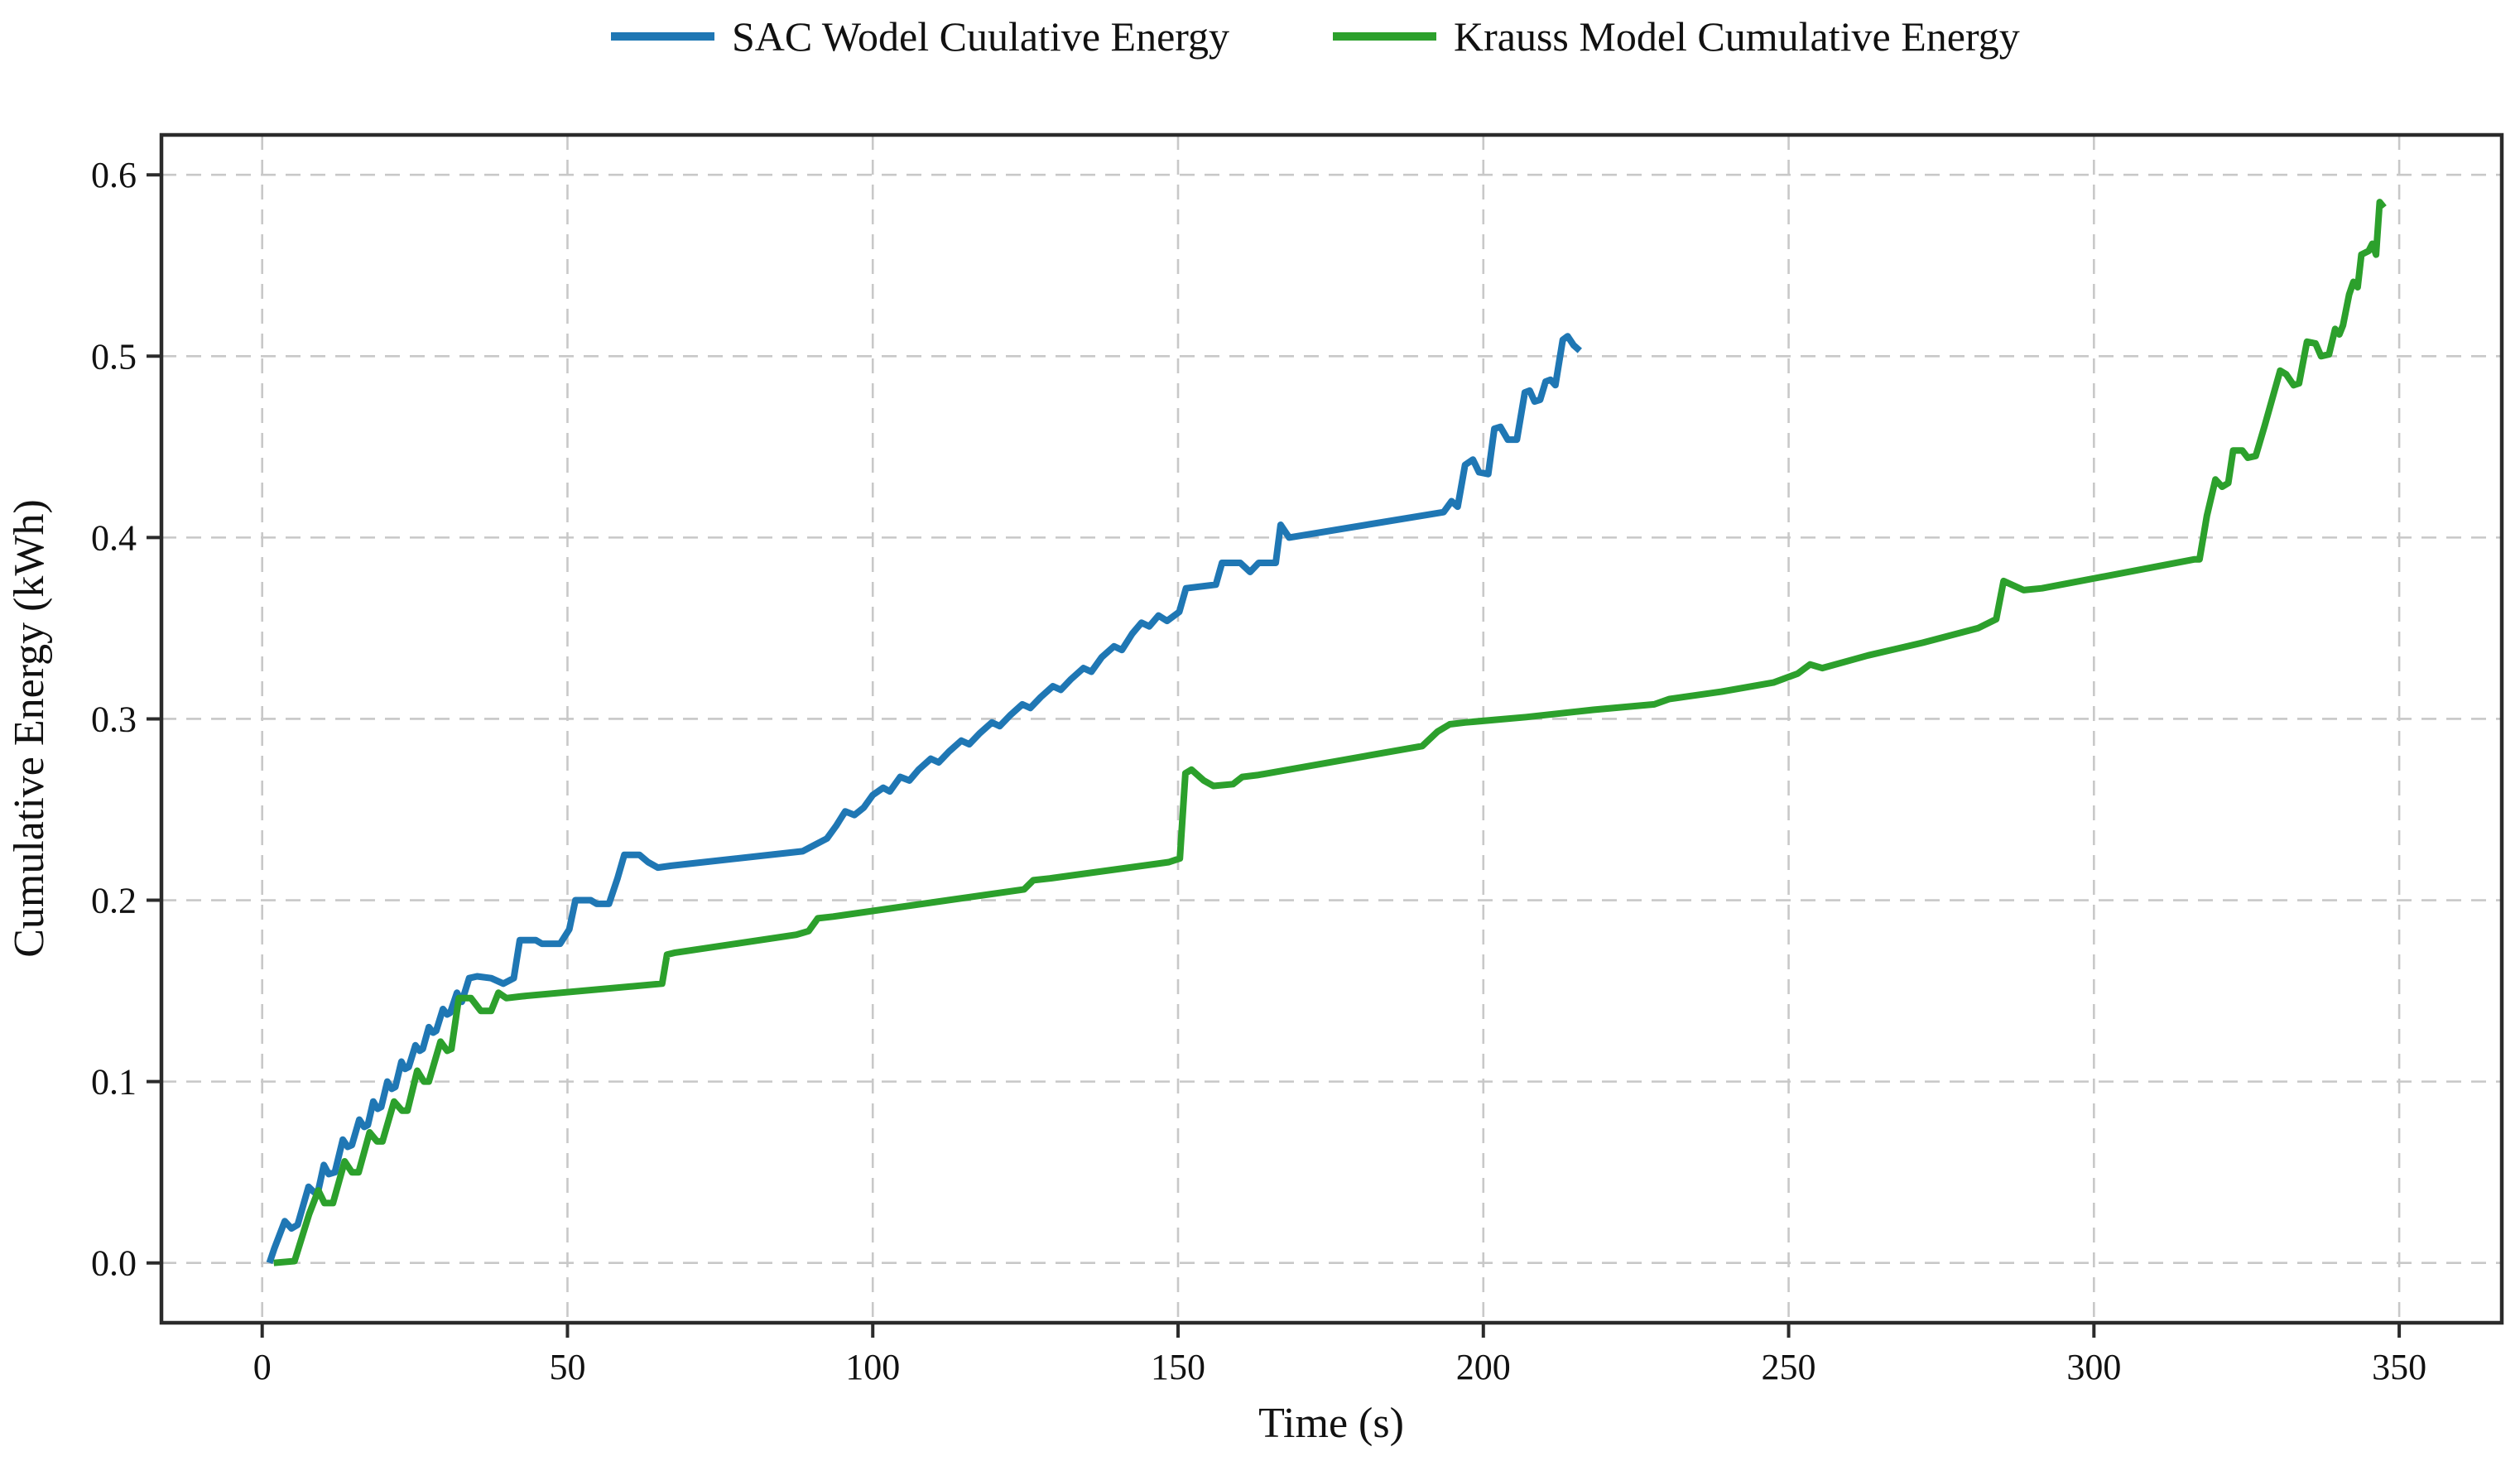 The image size is (2520, 1461). What do you see at coordinates (114, 719) in the screenshot?
I see `y-tick-label: 0.3` at bounding box center [114, 719].